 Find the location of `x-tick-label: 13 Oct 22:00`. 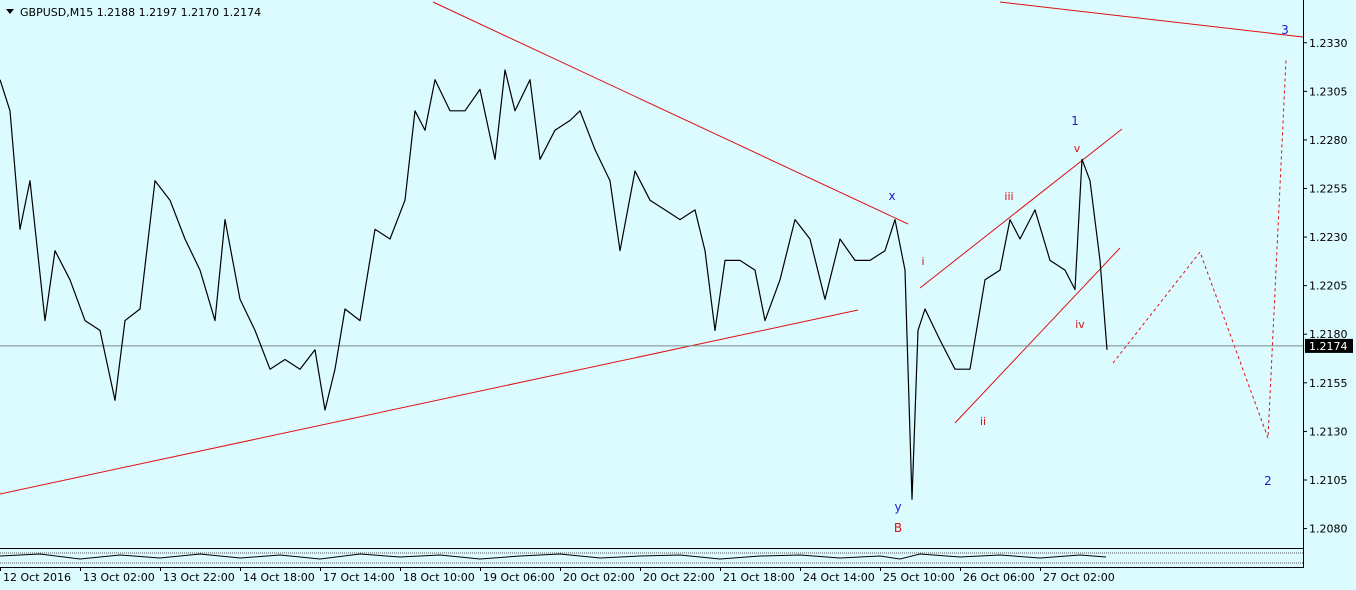

x-tick-label: 13 Oct 22:00 is located at coordinates (199, 577).